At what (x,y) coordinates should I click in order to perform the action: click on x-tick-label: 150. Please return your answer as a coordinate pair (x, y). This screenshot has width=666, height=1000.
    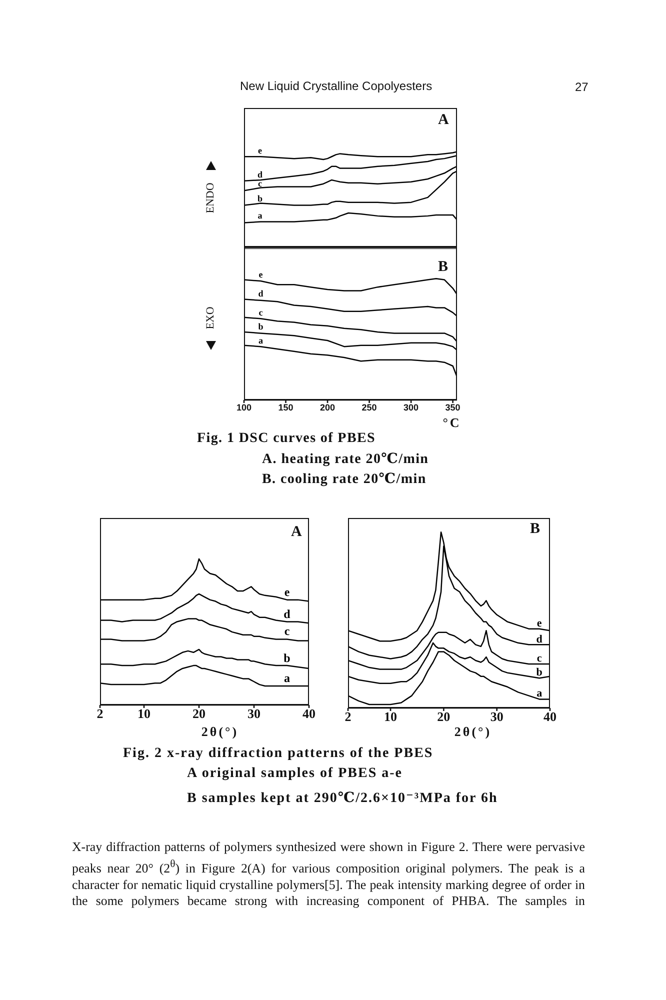
    Looking at the image, I should click on (286, 407).